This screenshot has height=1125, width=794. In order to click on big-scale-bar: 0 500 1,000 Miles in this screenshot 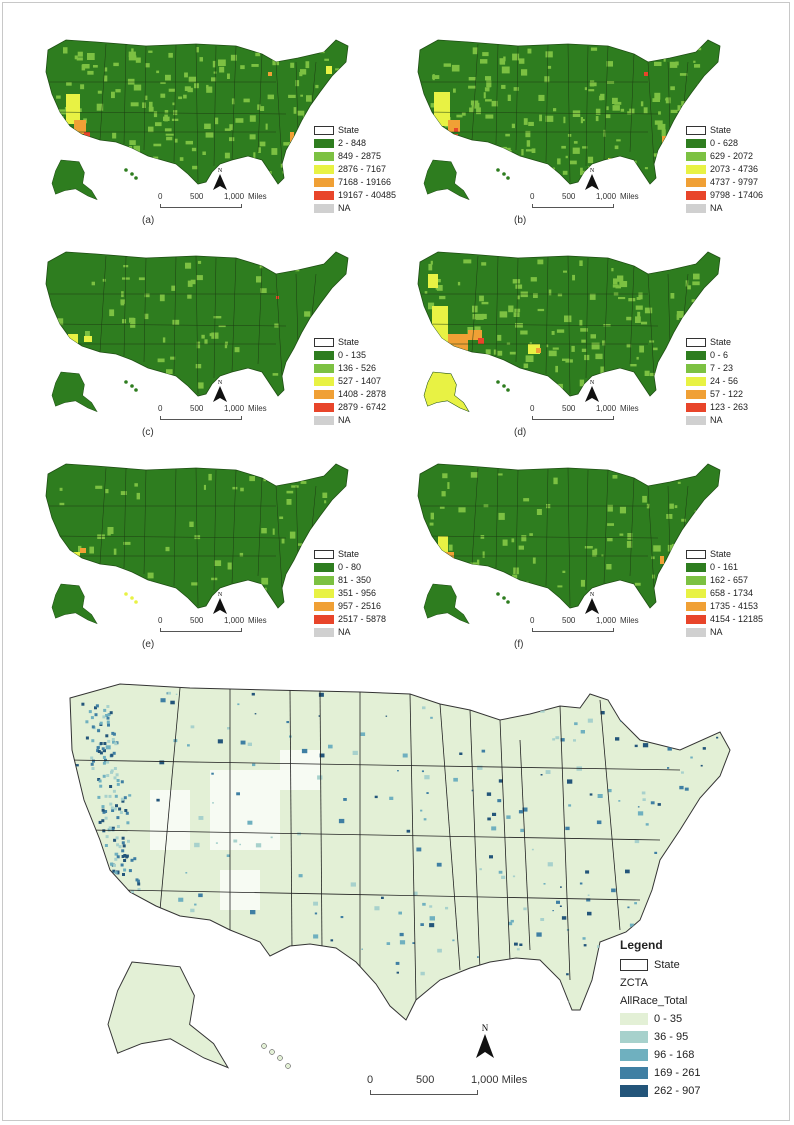, I will do `click(458, 1087)`.